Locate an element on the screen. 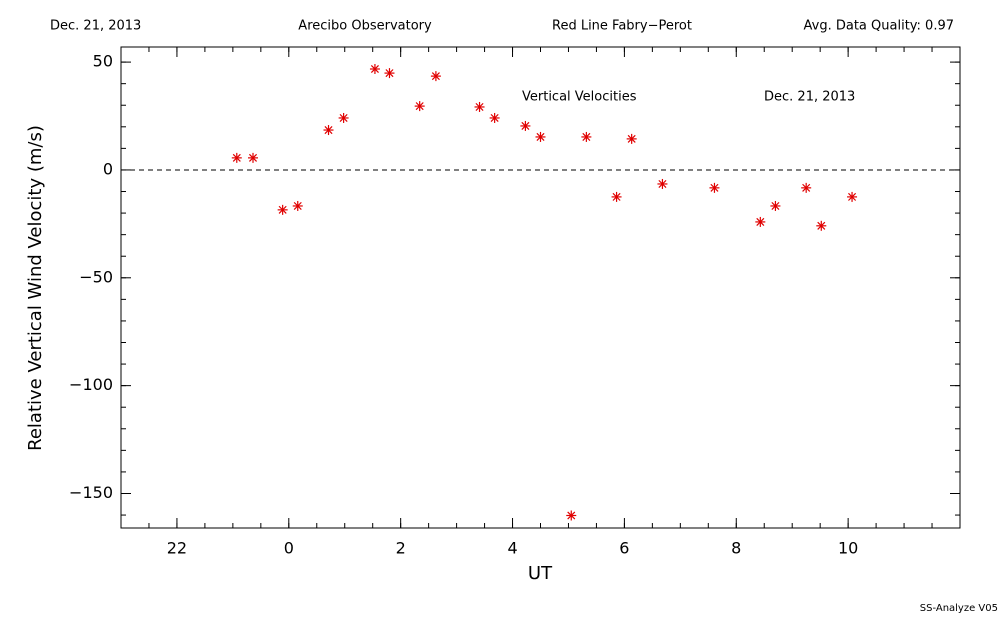  y-tick-label: −100 is located at coordinates (91, 384).